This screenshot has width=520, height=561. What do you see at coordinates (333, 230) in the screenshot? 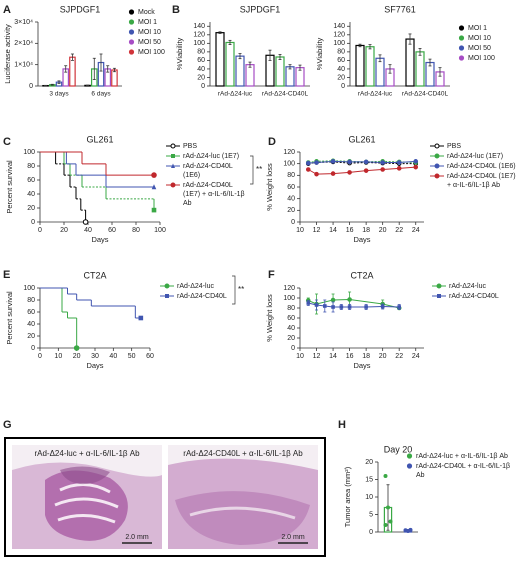
I see `x-tick-label: 14` at bounding box center [333, 230].